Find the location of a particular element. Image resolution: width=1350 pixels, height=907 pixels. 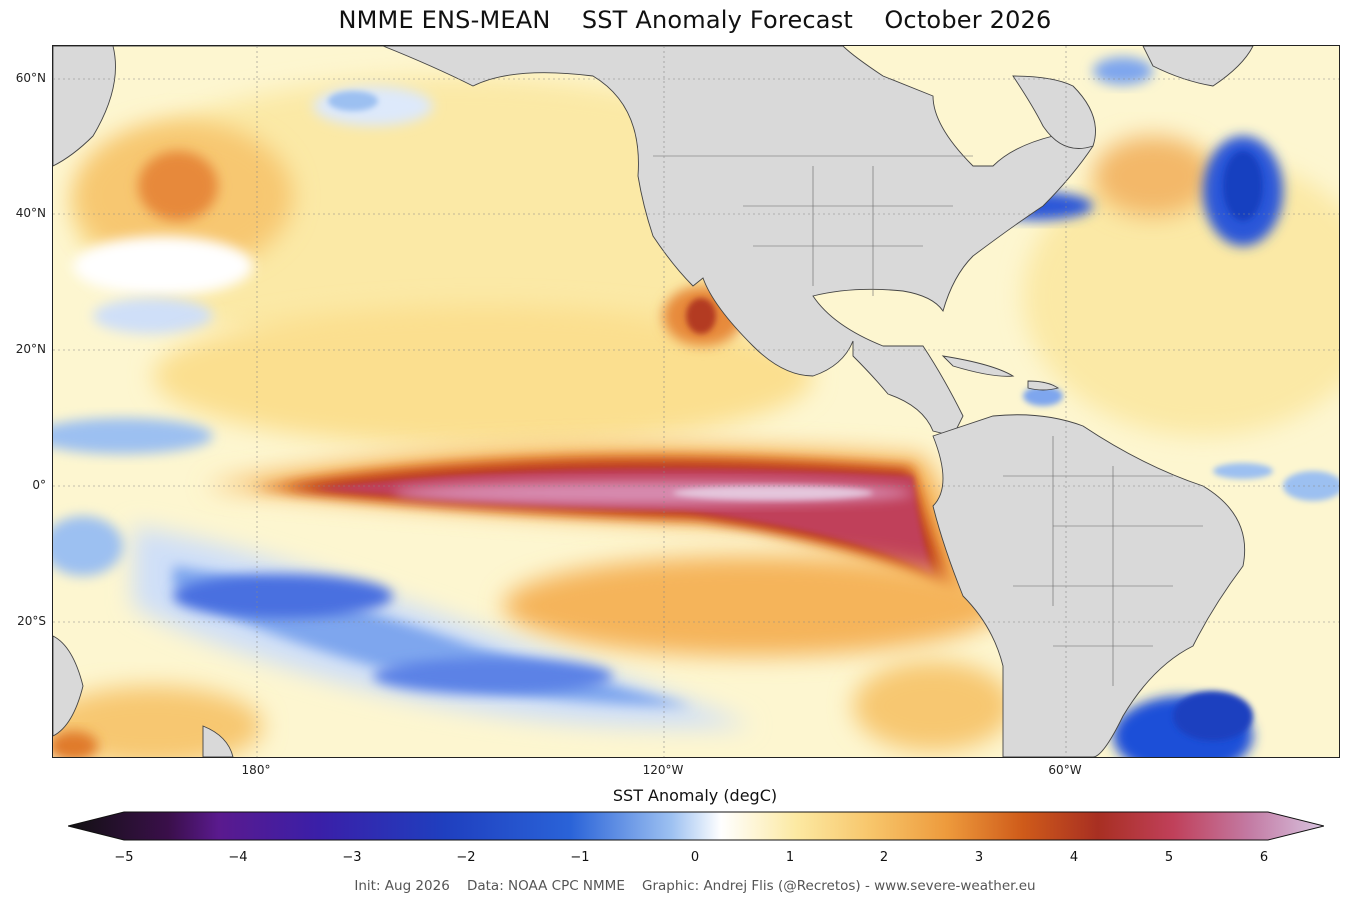

colorbar-tick: −4 is located at coordinates (238, 857).